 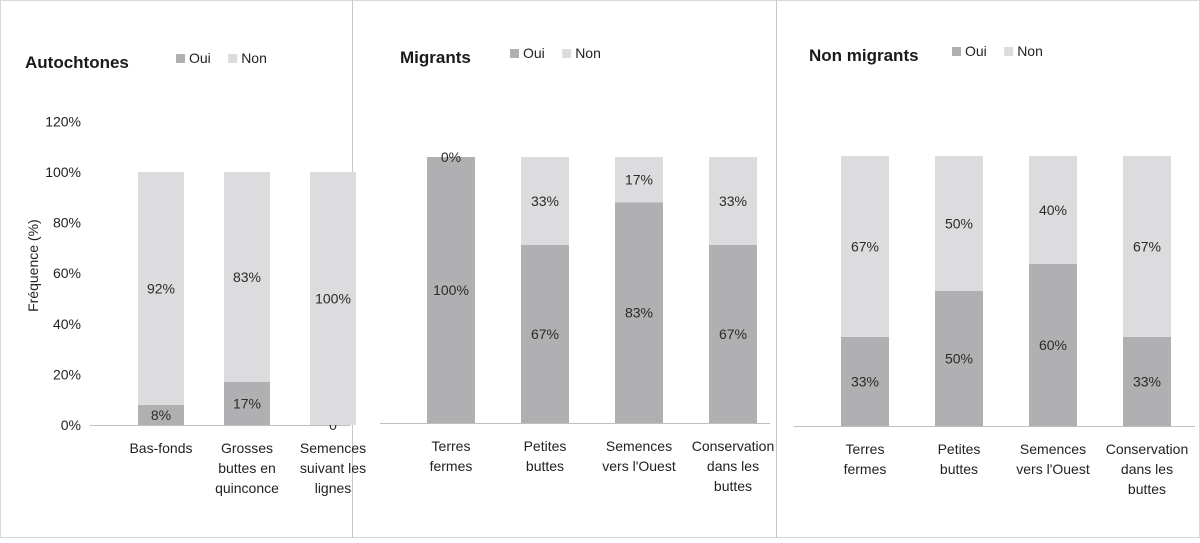 What do you see at coordinates (63, 121) in the screenshot?
I see `y-tick-label: 120%` at bounding box center [63, 121].